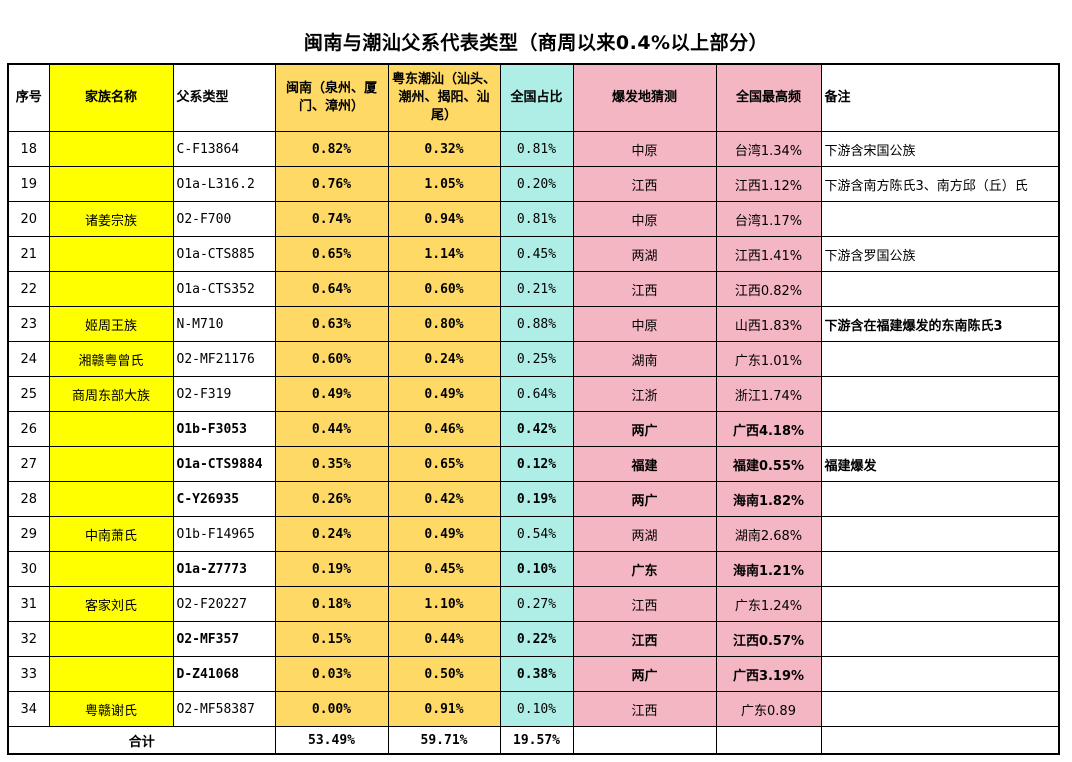 This screenshot has width=1072, height=762. Describe the element at coordinates (444, 394) in the screenshot. I see `row-yuedong: 0.49%` at that location.